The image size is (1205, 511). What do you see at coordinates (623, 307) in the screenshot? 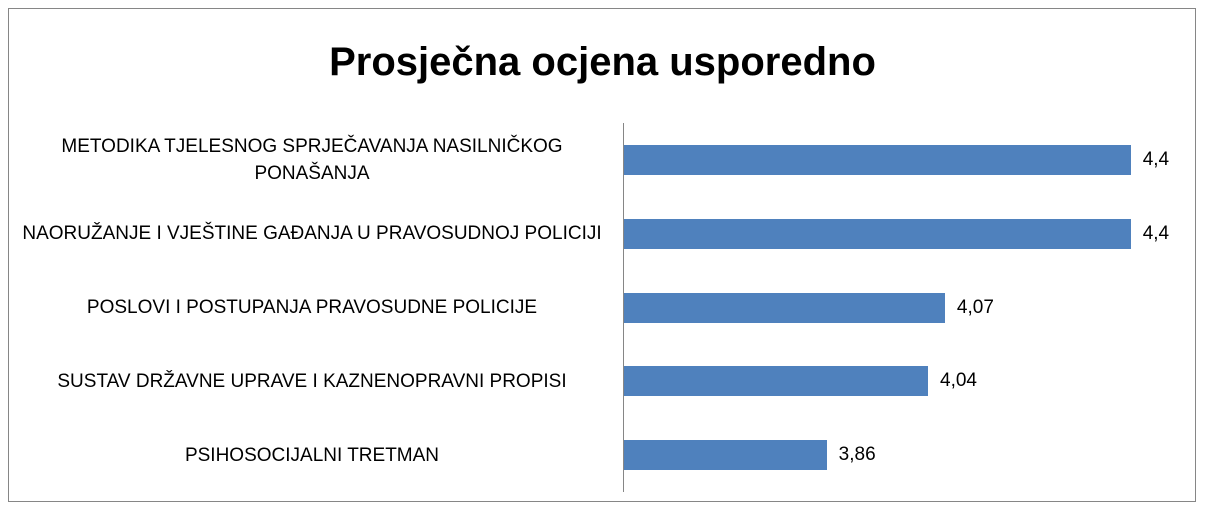
I see `category-axis` at bounding box center [623, 307].